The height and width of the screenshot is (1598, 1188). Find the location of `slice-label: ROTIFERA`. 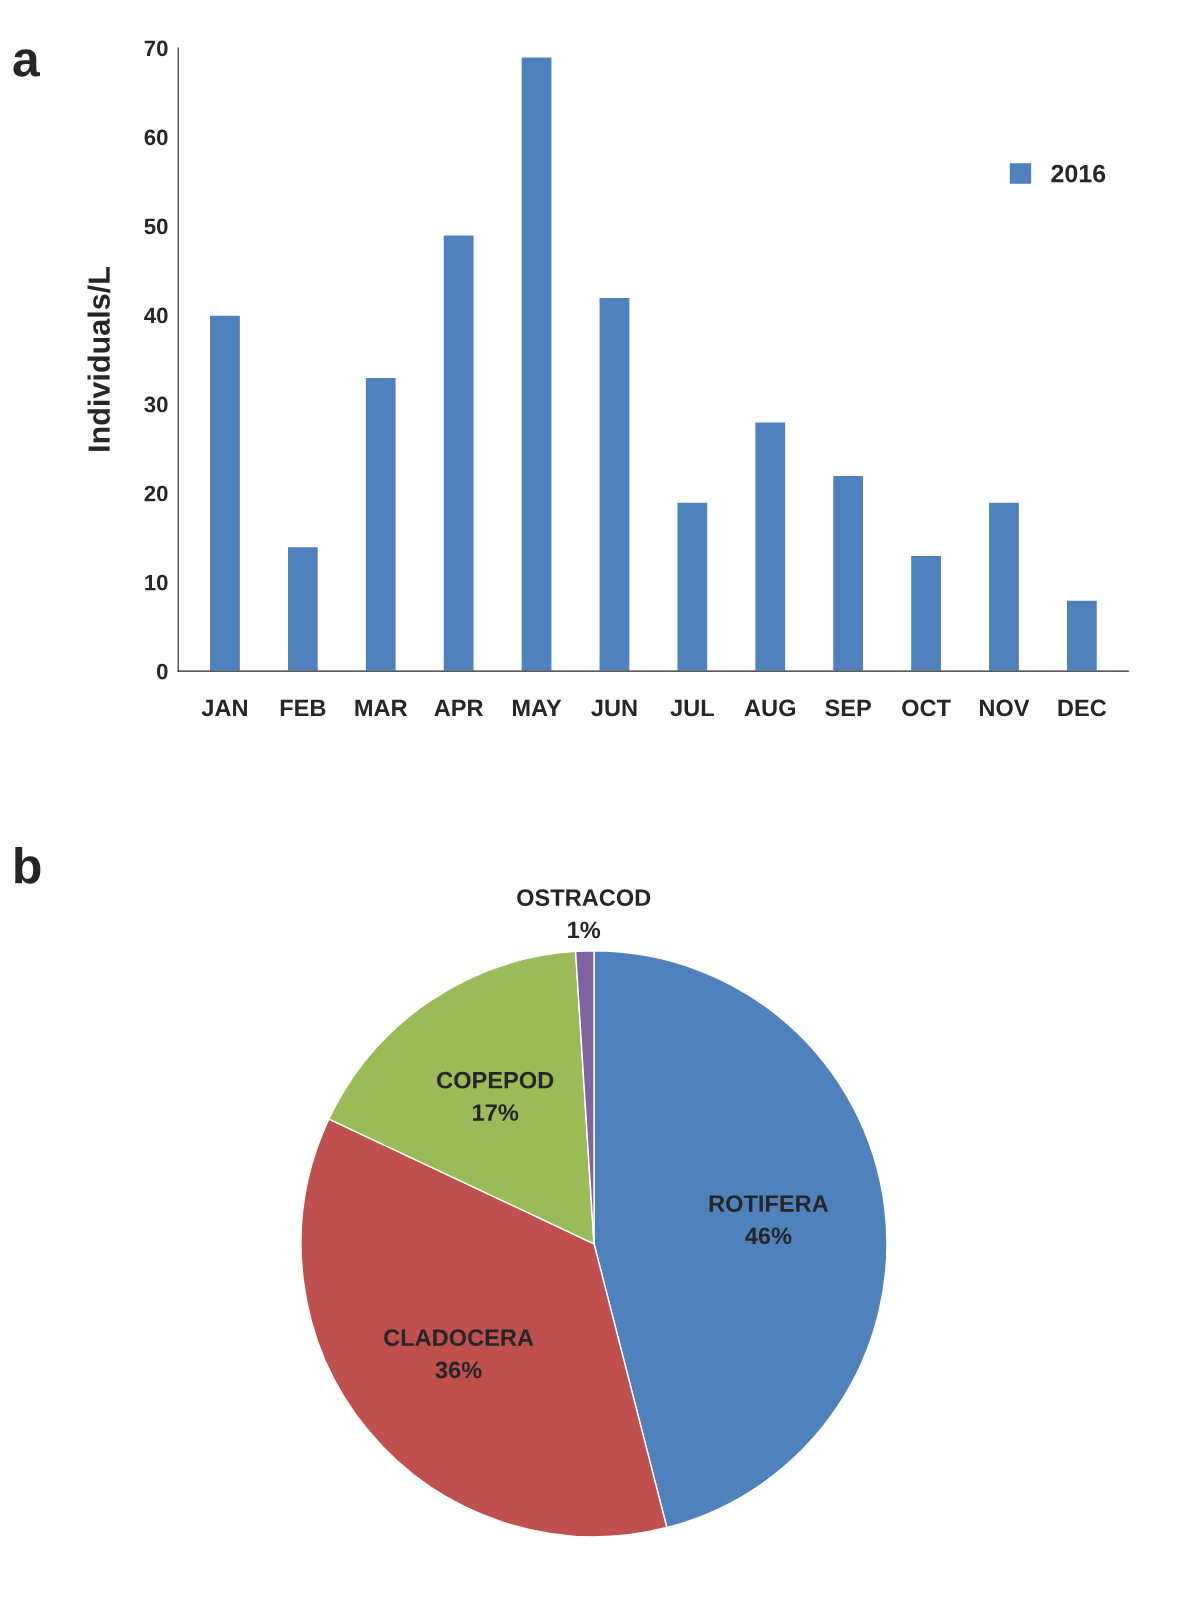

slice-label: ROTIFERA is located at coordinates (769, 1203).